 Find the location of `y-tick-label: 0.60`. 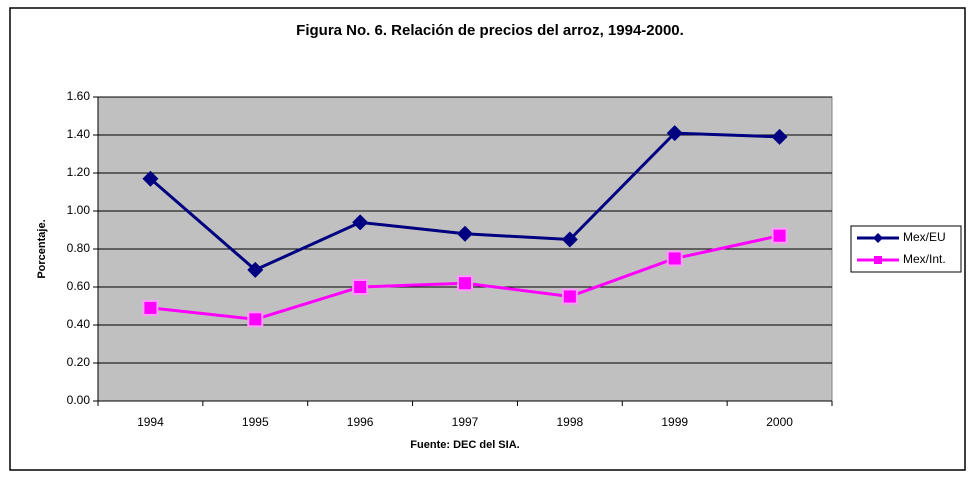

y-tick-label: 0.60 is located at coordinates (79, 286).